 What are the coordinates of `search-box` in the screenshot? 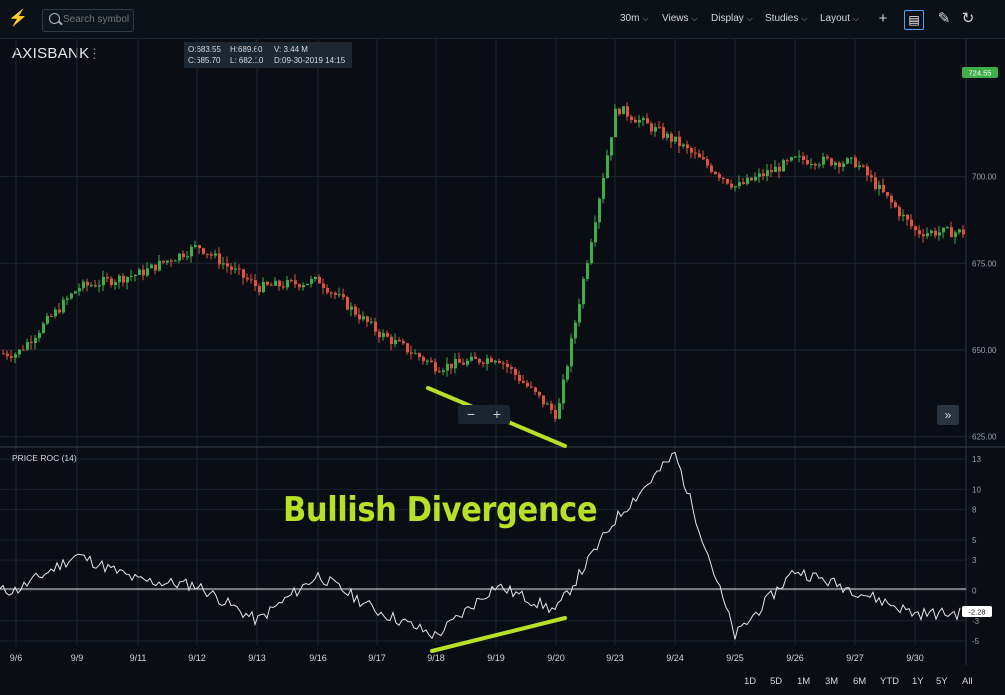 It's located at (88, 20).